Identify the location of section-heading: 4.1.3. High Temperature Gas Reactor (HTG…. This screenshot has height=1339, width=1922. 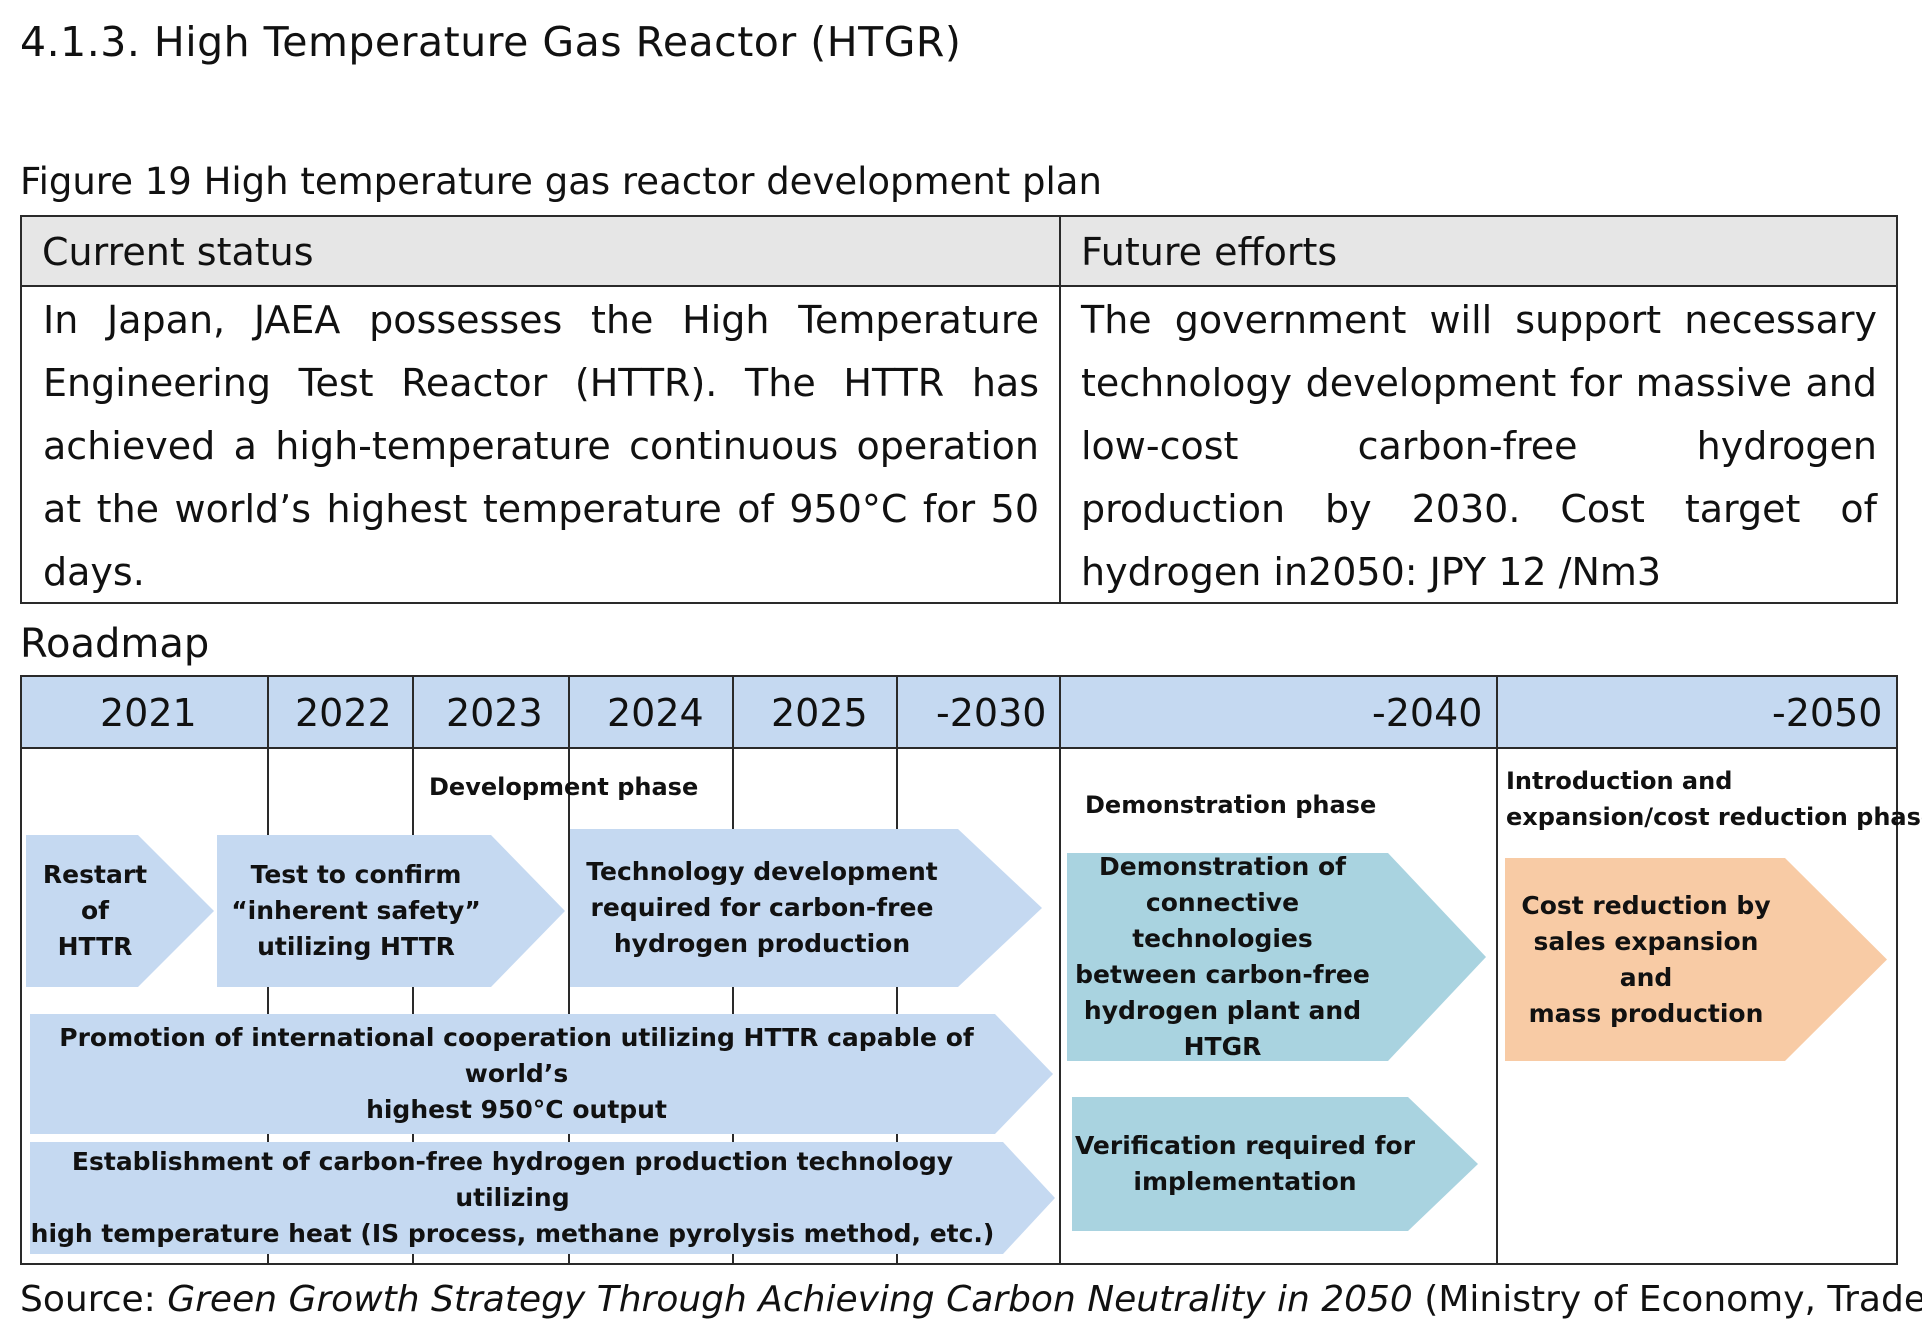
(491, 42).